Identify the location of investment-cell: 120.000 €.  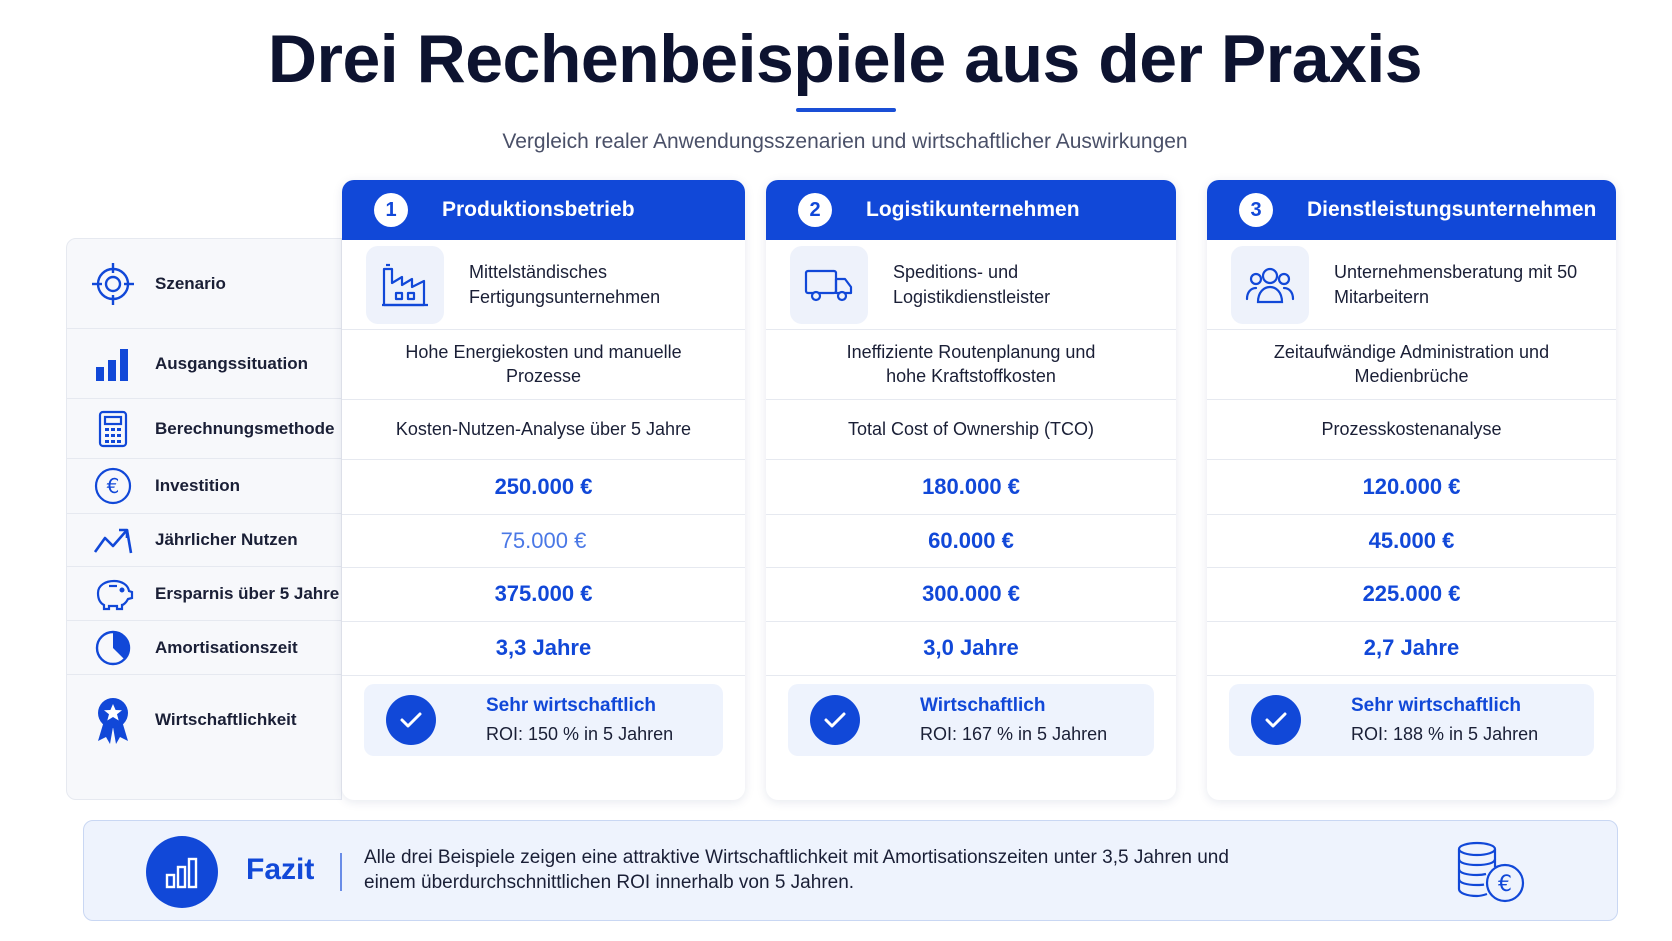
(1411, 487).